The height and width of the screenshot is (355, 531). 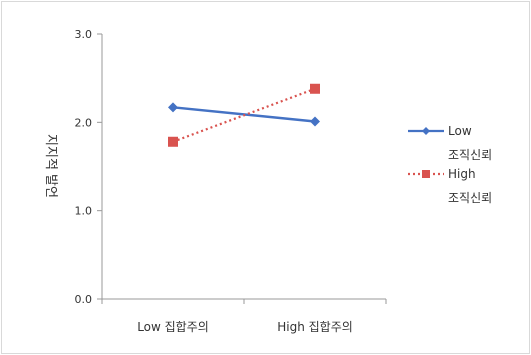 I want to click on y-axis-label: 지지적 발언, so click(x=50, y=166).